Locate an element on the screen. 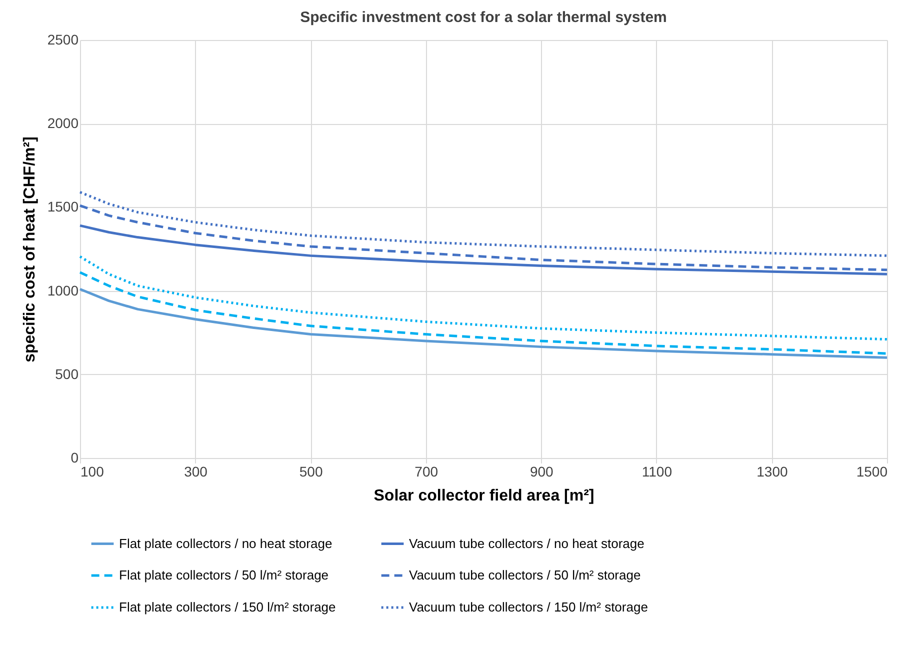 The image size is (920, 645). legend-label: Vacuum tube collectors / no heat storage is located at coordinates (526, 543).